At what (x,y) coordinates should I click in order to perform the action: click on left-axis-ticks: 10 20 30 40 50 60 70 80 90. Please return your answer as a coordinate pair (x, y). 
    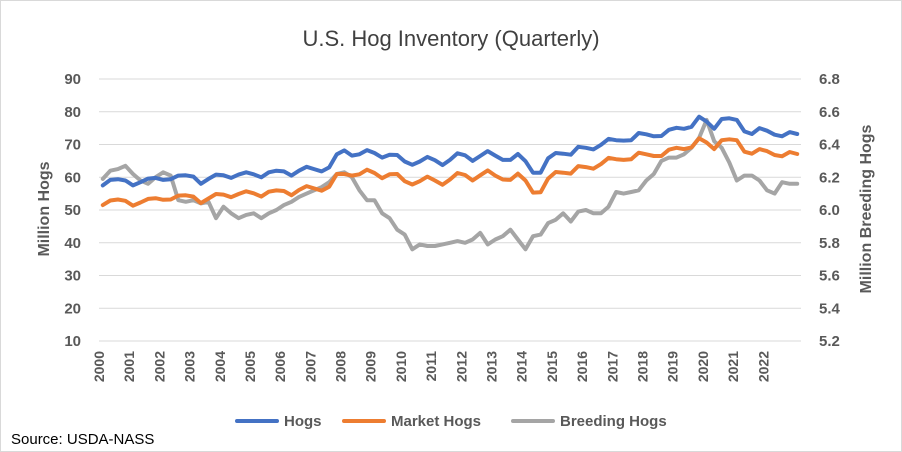
    Looking at the image, I should click on (72, 210).